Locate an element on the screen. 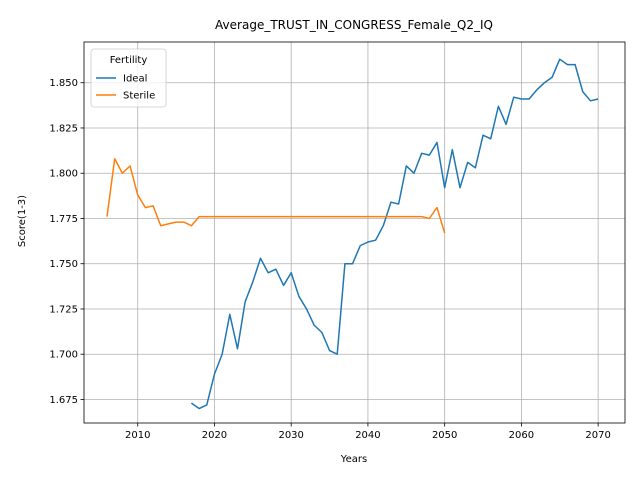 The height and width of the screenshot is (480, 640). legend-box is located at coordinates (128, 78).